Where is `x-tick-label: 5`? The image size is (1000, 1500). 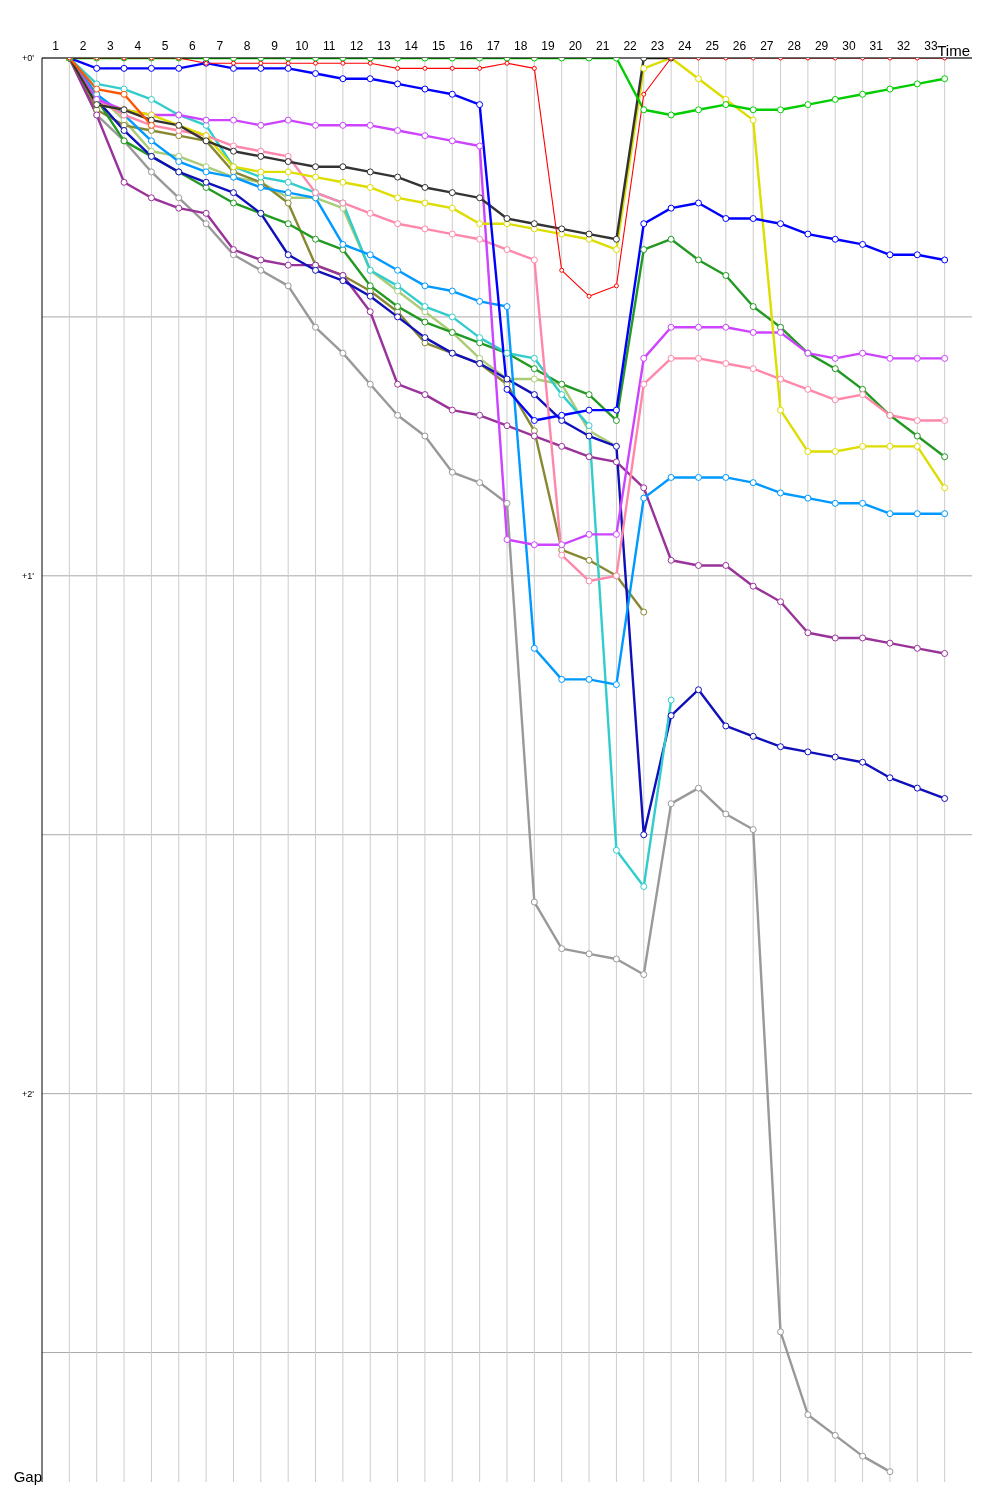
x-tick-label: 5 is located at coordinates (165, 46).